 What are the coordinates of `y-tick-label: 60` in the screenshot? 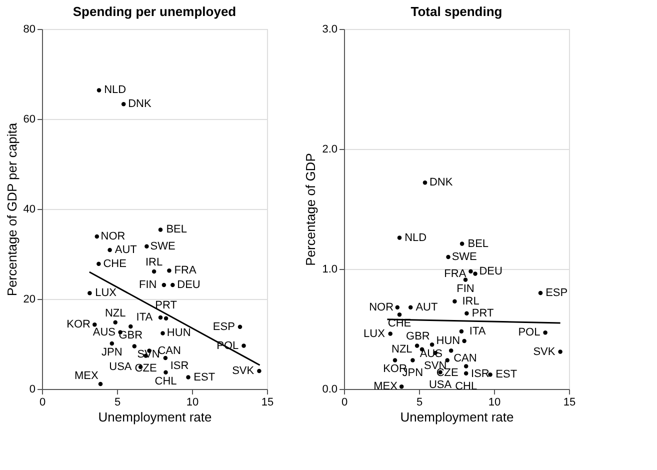 It's located at (29, 120).